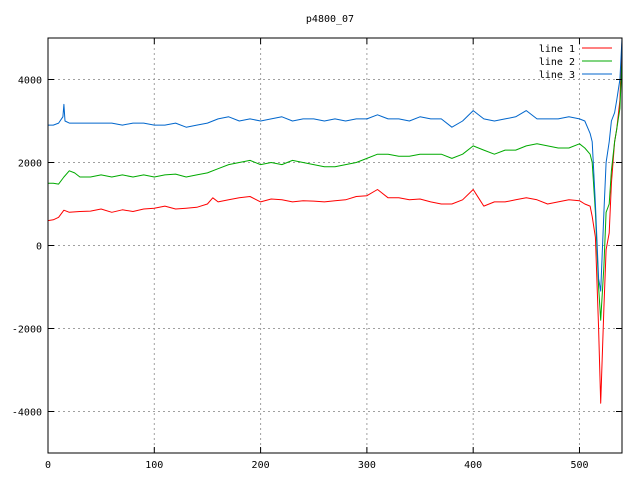  I want to click on legend-label-2: line 2, so click(557, 62).